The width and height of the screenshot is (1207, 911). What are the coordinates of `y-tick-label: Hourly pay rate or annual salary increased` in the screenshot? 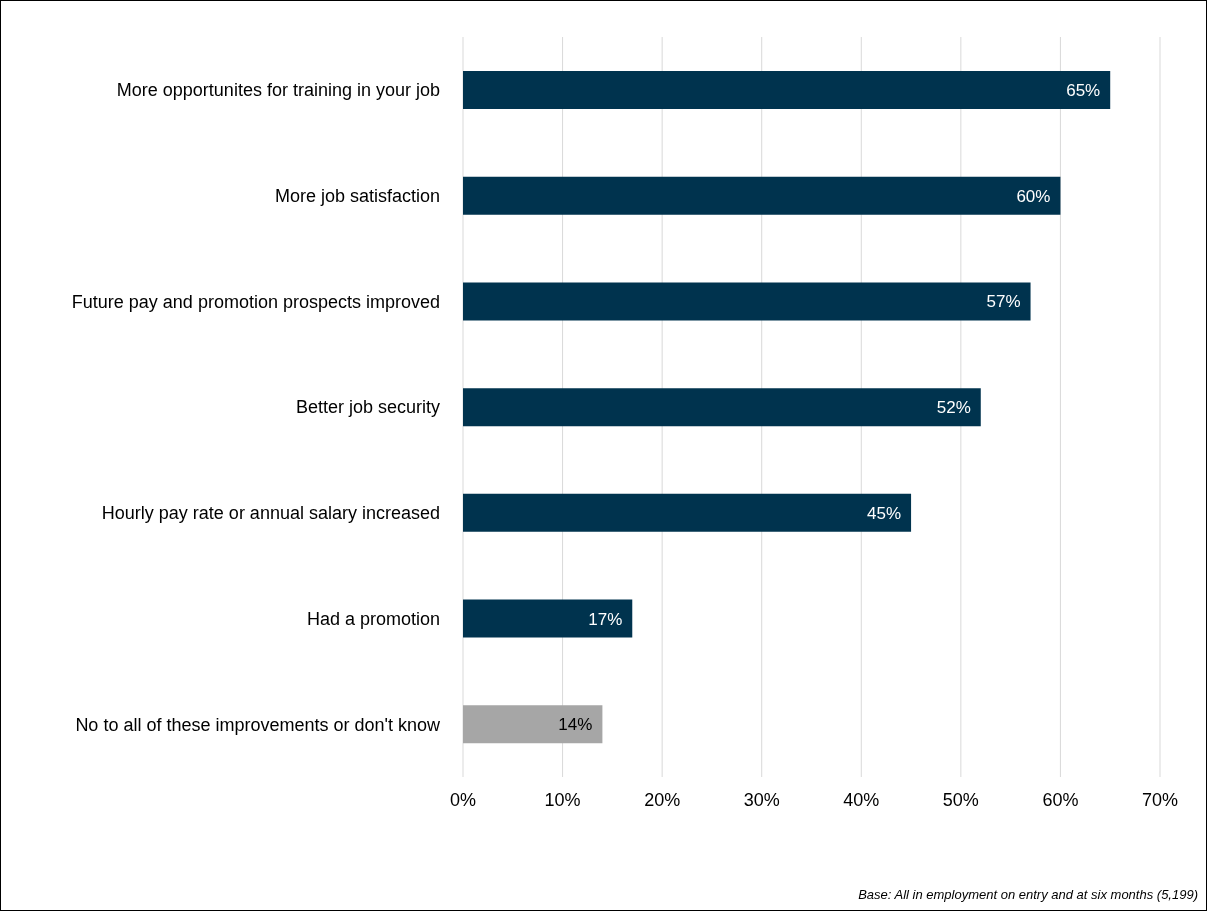 It's located at (270, 513).